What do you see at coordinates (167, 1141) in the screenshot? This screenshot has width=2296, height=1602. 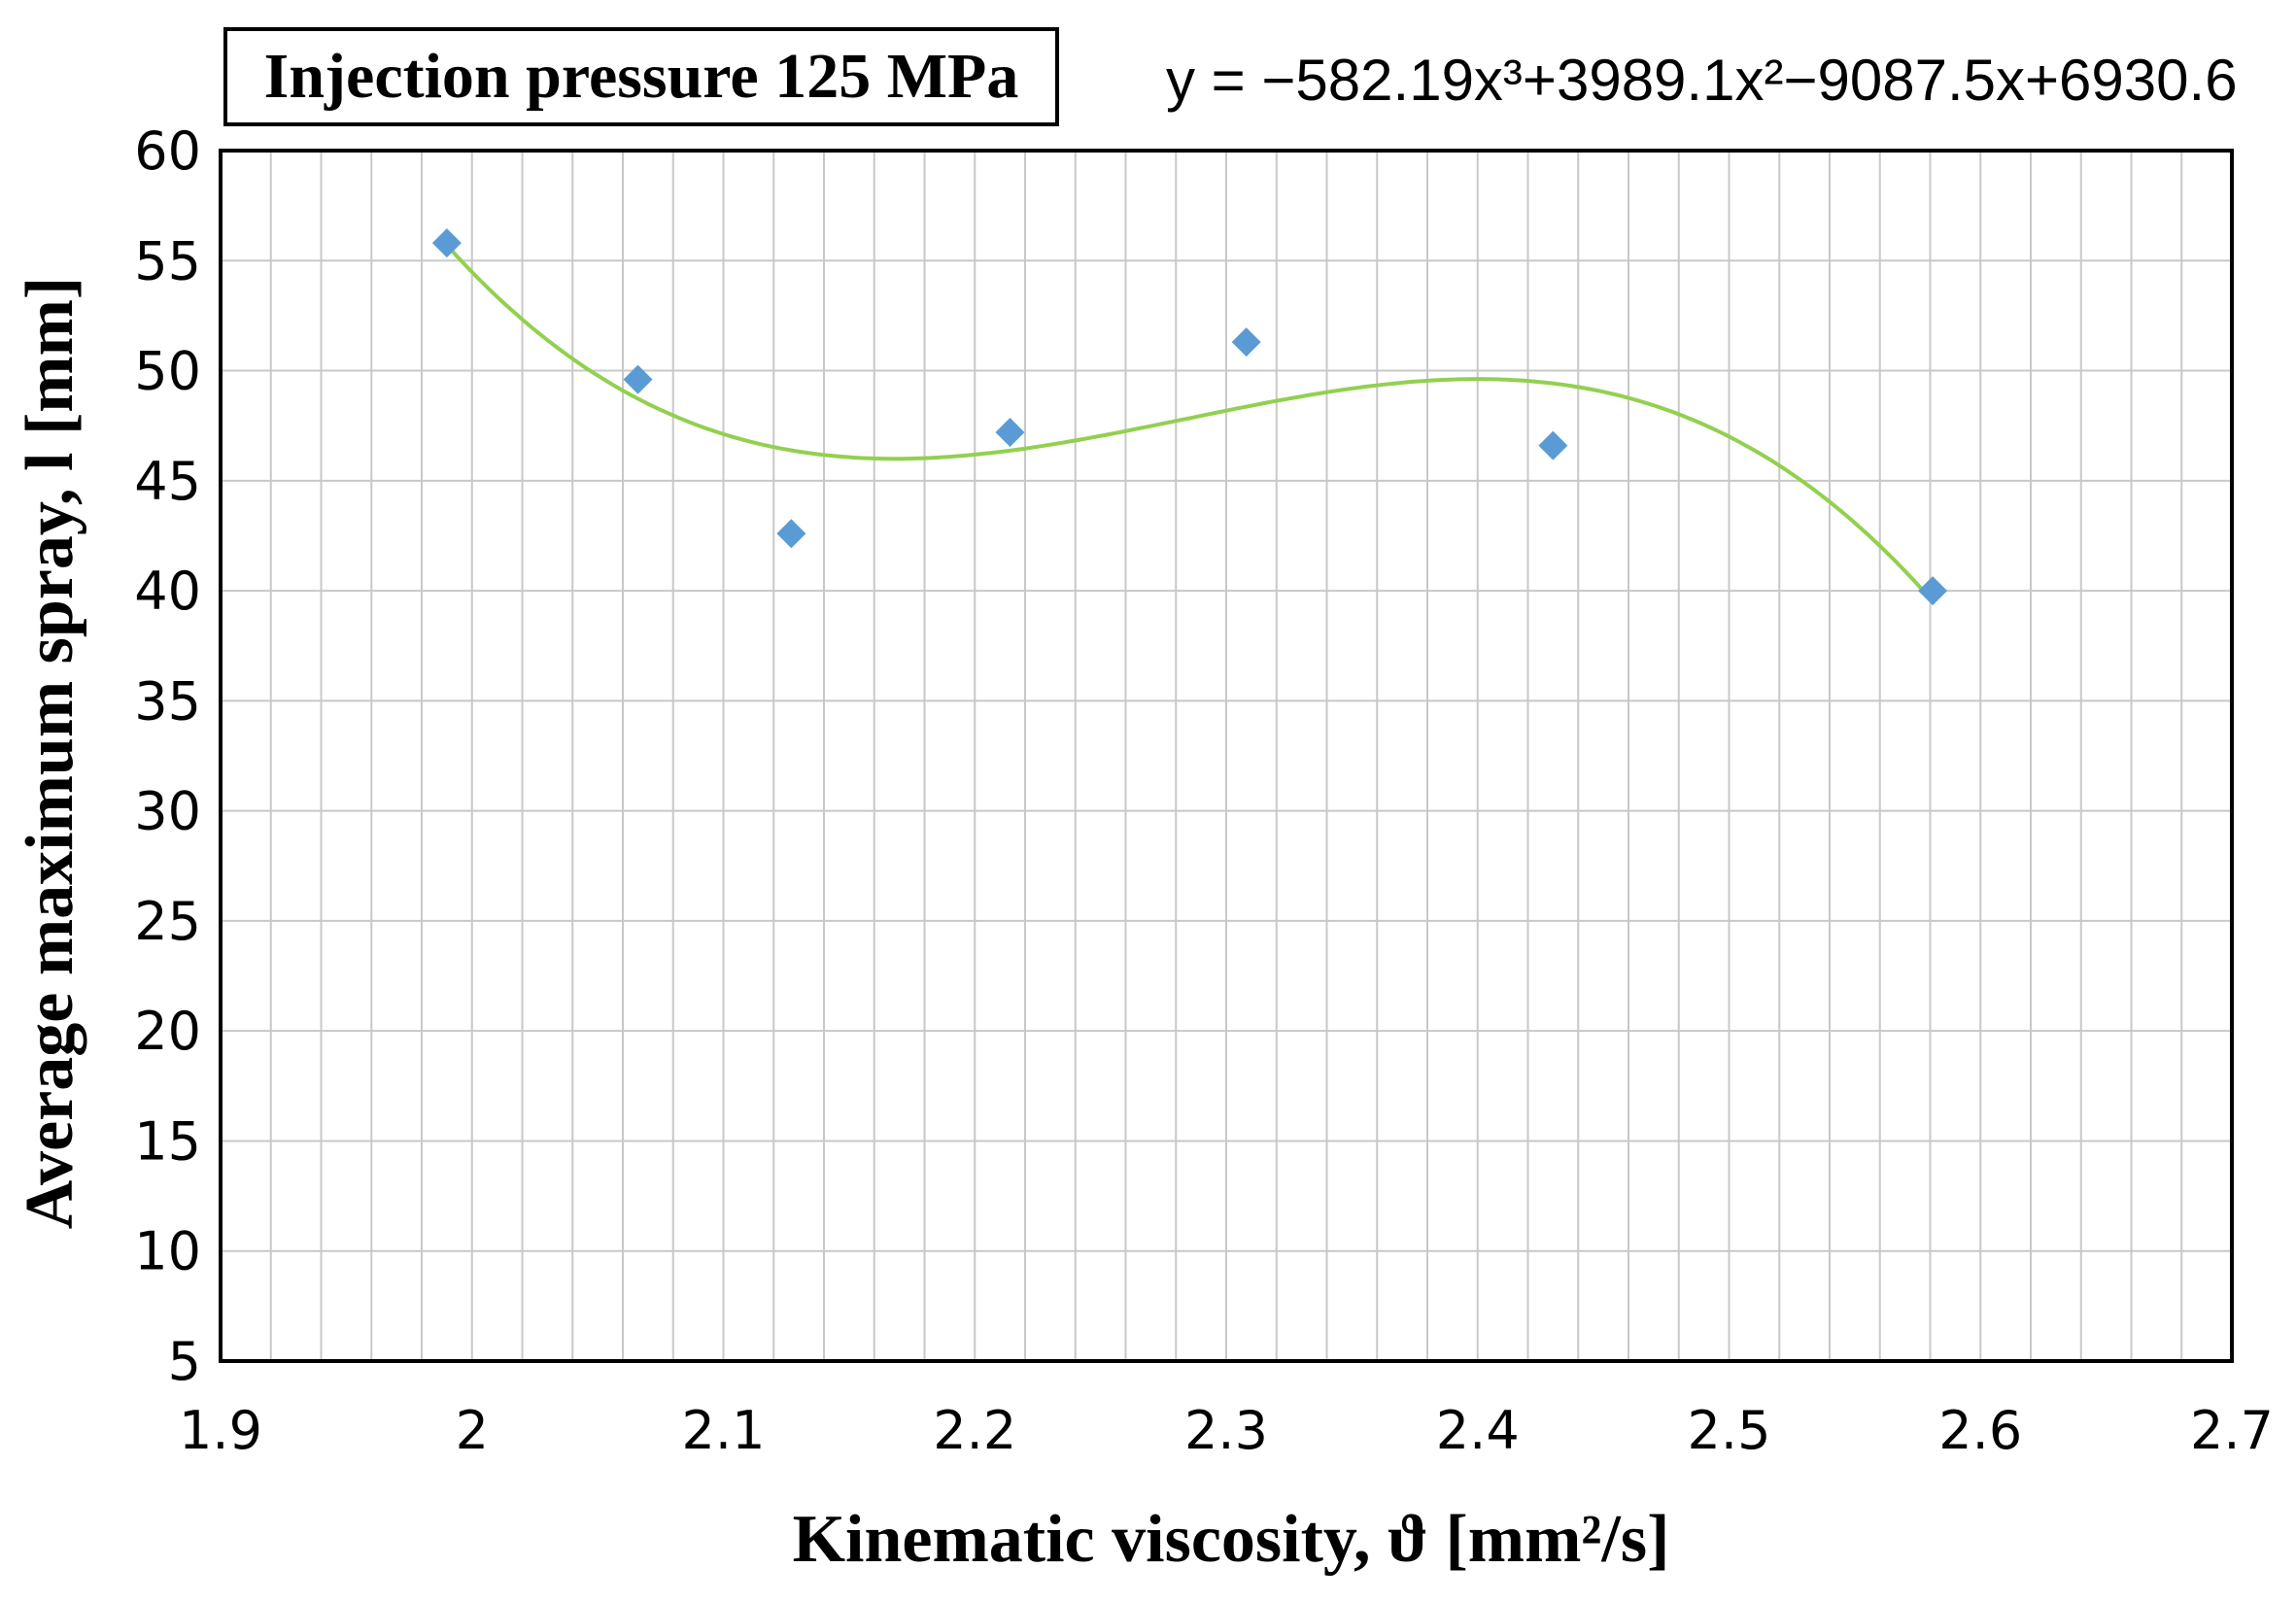 I see `y-tick-label: 15` at bounding box center [167, 1141].